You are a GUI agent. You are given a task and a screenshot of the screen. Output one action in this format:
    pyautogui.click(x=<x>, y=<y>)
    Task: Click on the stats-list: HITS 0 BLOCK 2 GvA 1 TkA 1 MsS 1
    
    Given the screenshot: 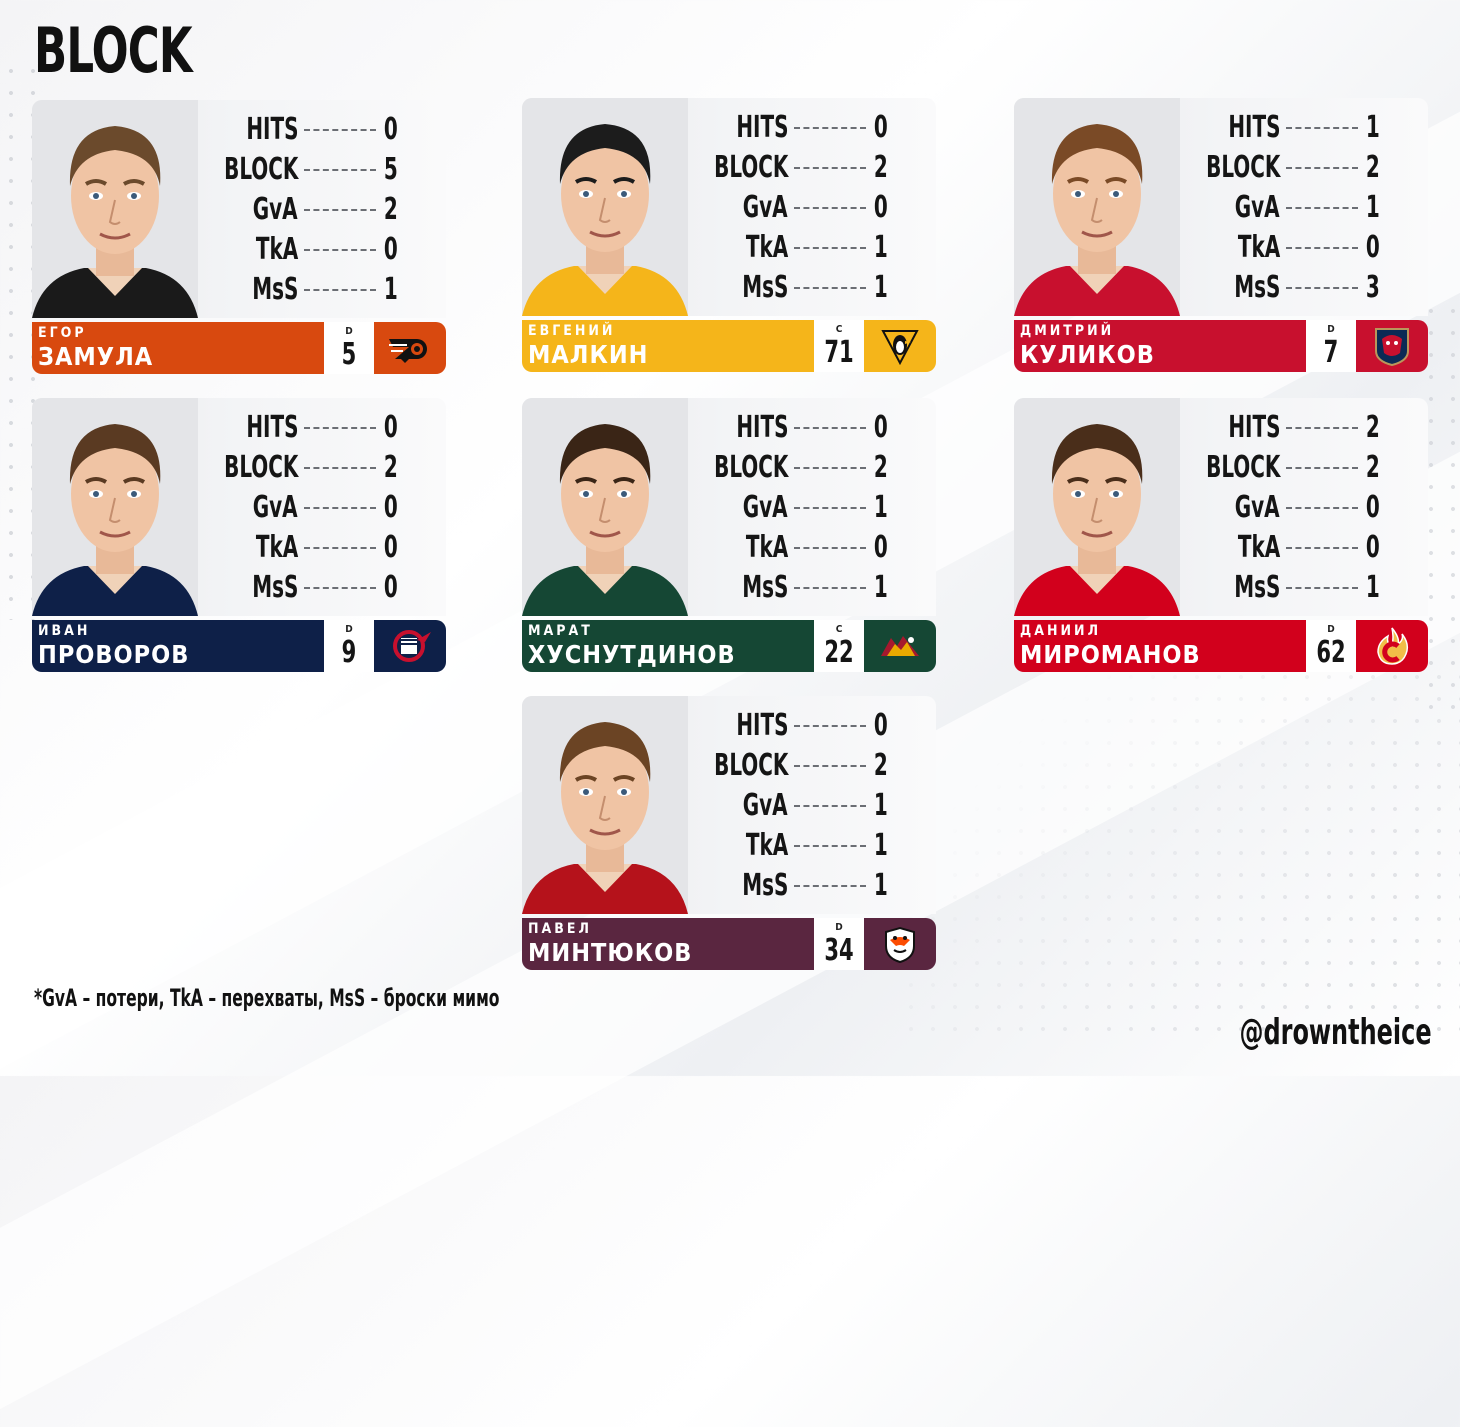 What is the action you would take?
    pyautogui.click(x=796, y=806)
    